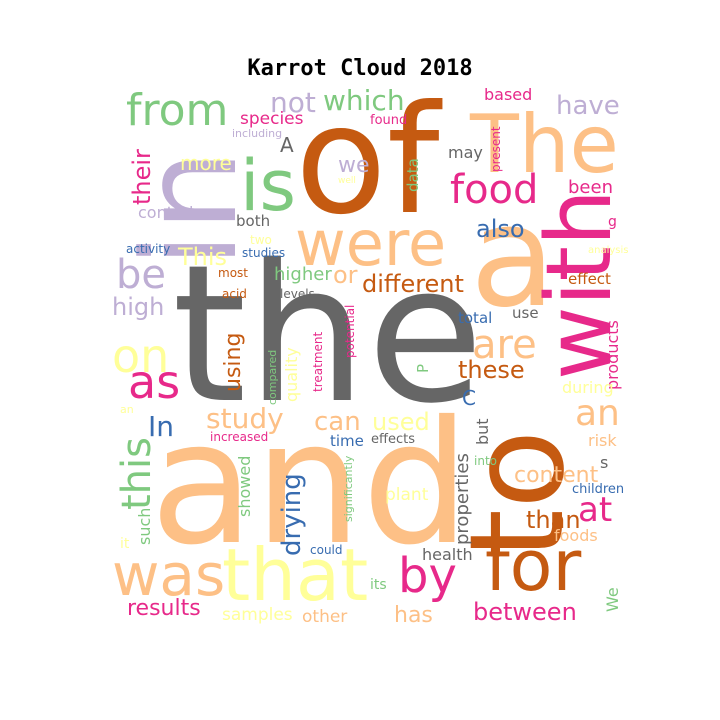  I want to click on cloud-word: significantly, so click(348, 488).